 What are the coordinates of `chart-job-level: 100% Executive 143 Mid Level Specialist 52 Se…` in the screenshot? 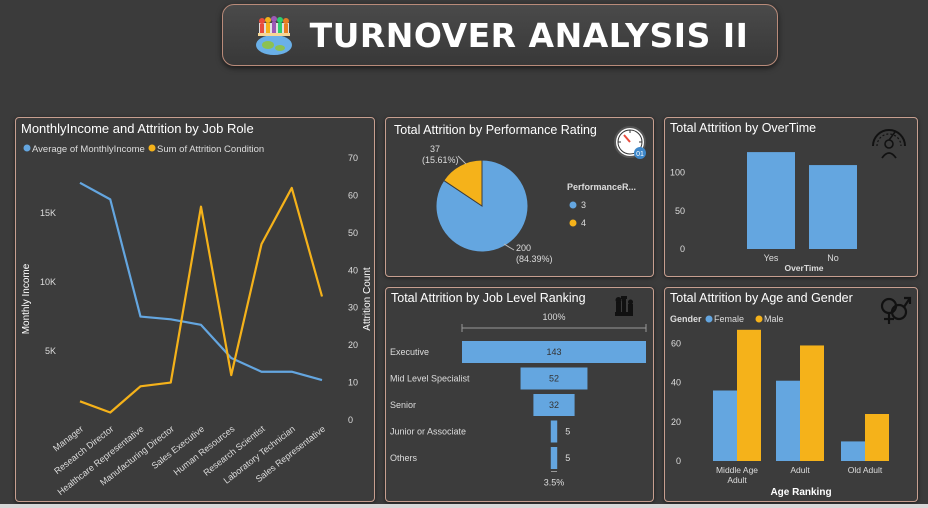 It's located at (520, 395).